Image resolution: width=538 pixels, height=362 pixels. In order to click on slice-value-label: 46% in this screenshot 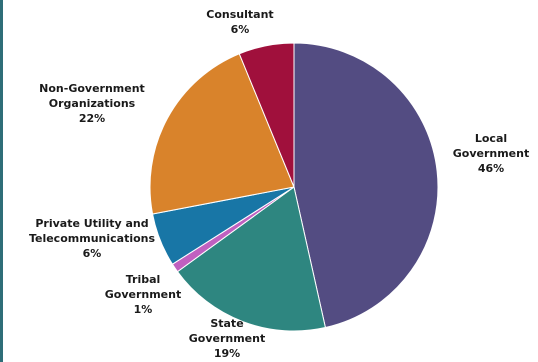, I will do `click(491, 168)`.